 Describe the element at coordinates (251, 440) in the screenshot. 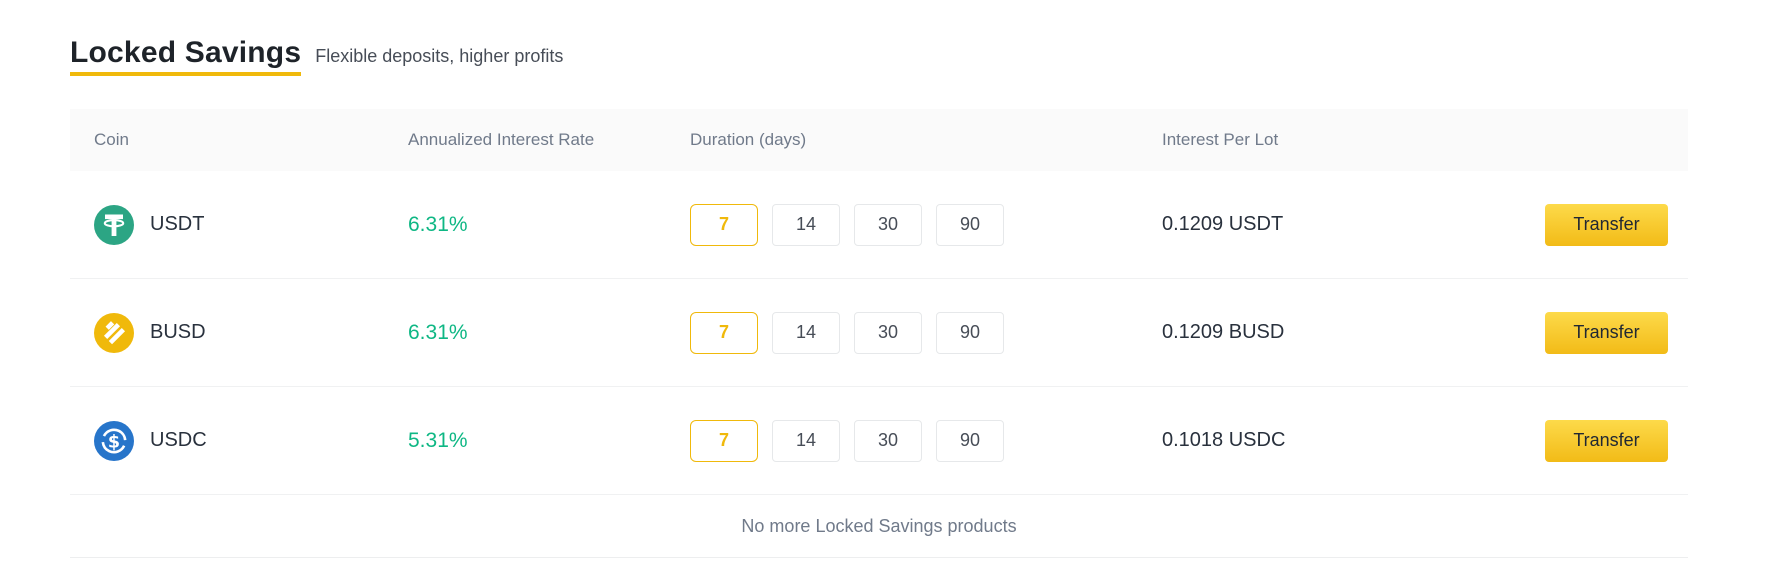

I see `coin-cell: $ USDC` at that location.